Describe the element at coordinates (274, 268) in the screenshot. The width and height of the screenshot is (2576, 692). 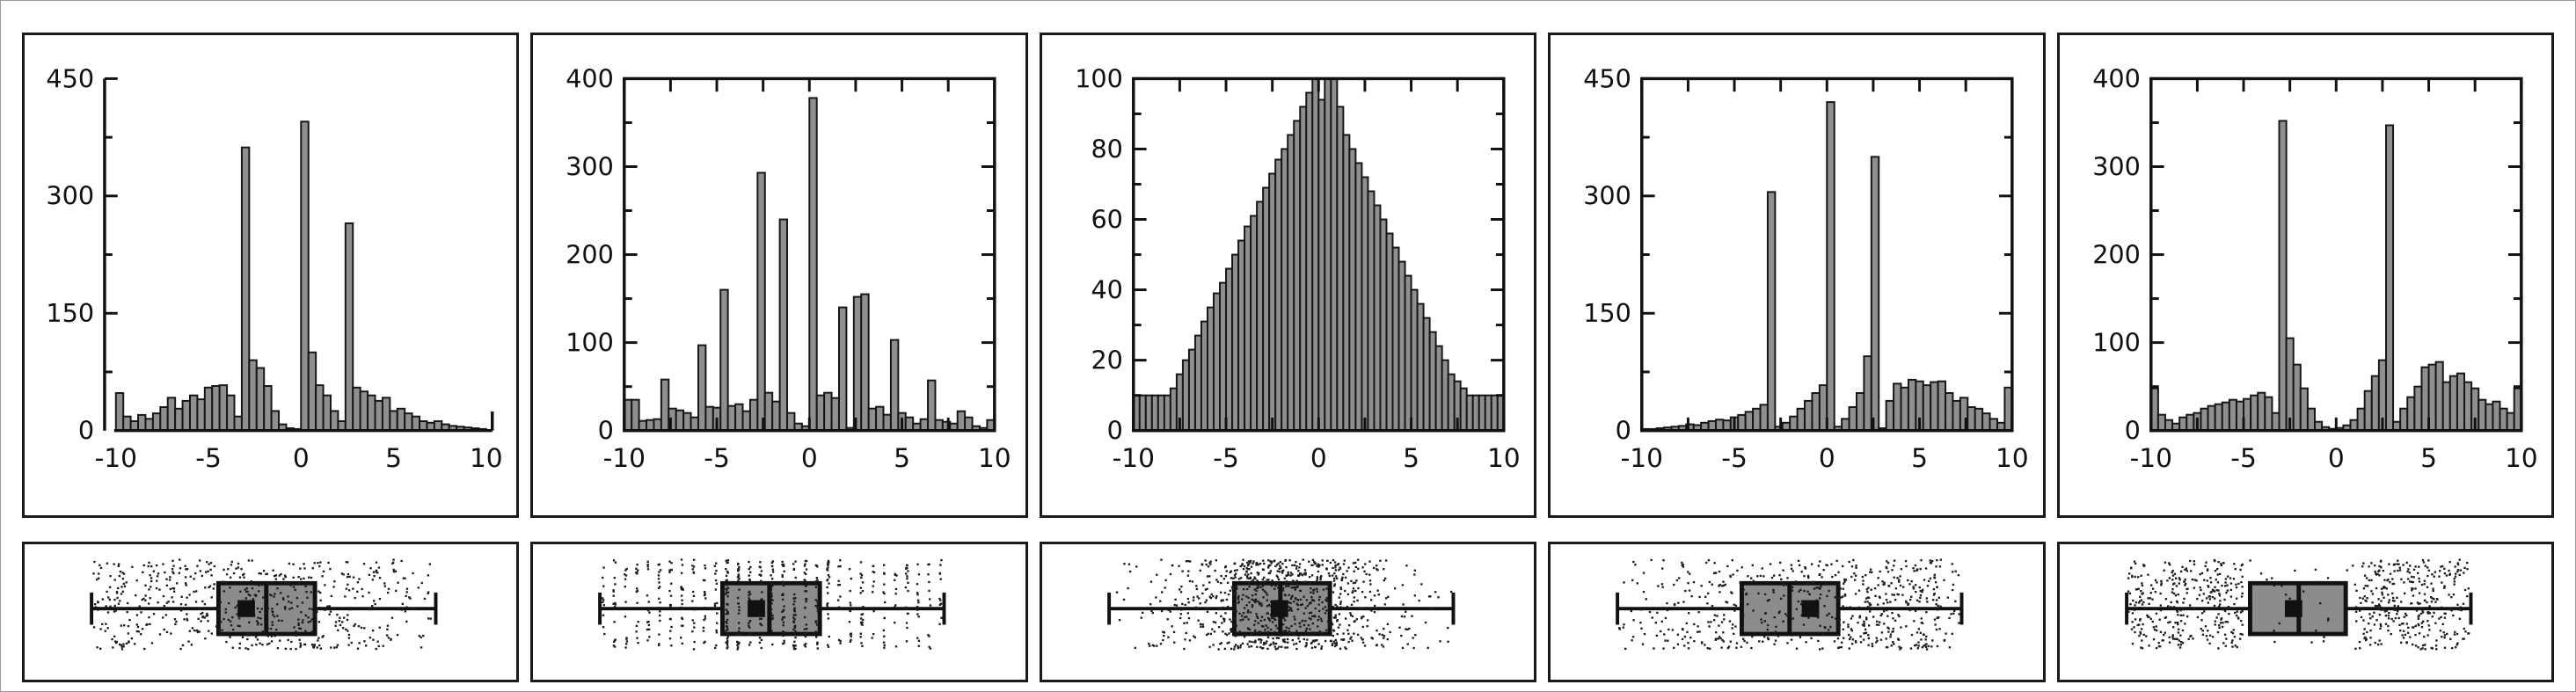
I see `histogram-svg: 0 150 300 450 -10 -5 0 5 10` at that location.